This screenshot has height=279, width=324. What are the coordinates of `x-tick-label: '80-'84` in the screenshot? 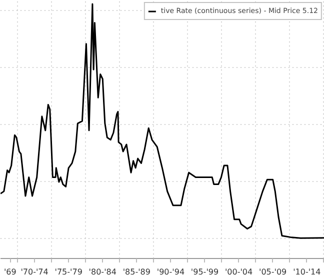 It's located at (102, 272).